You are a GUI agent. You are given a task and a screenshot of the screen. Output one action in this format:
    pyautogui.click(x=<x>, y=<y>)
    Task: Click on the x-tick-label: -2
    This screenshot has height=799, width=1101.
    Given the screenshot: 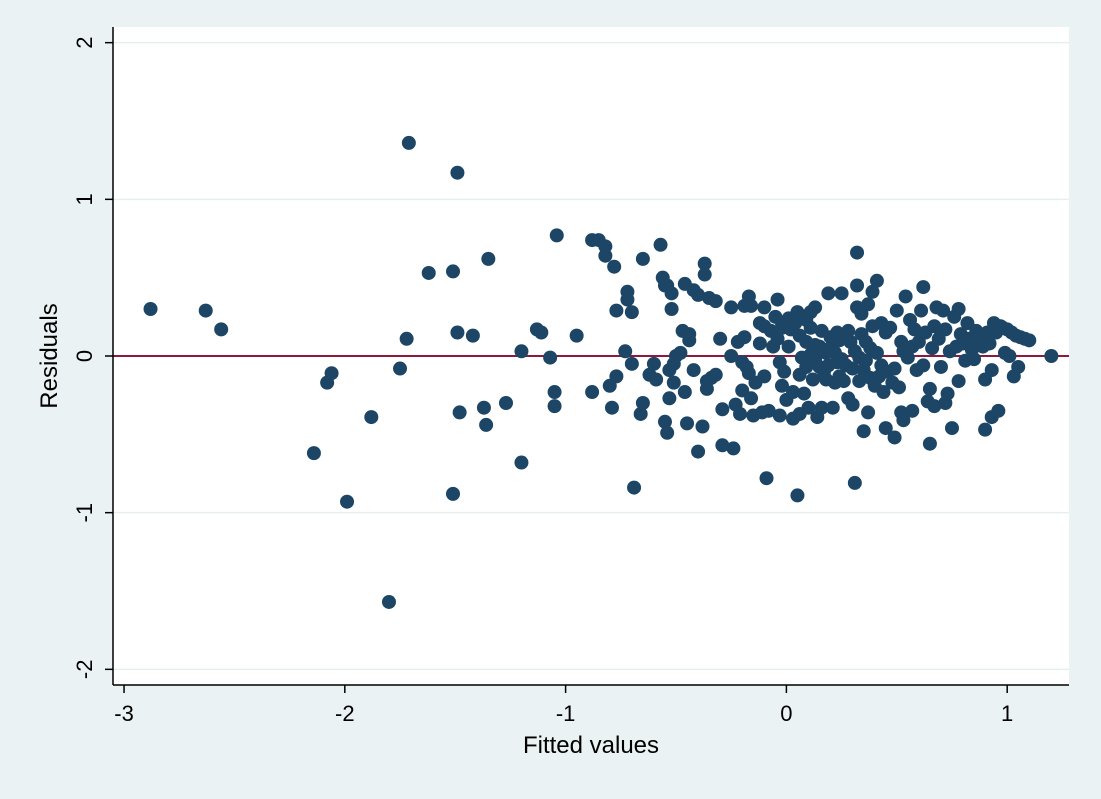 What is the action you would take?
    pyautogui.click(x=345, y=713)
    